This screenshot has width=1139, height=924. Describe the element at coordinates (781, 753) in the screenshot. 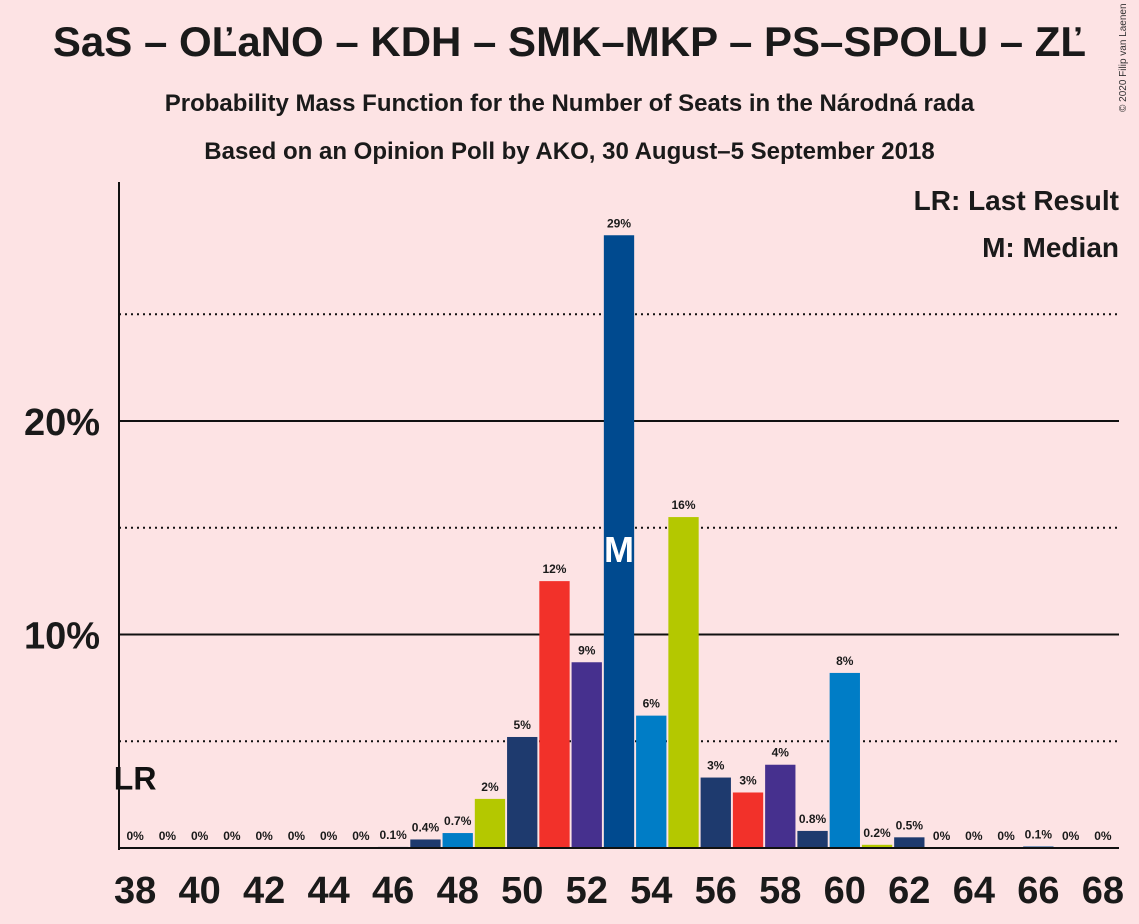

I see `bar-value-label: 4%` at that location.